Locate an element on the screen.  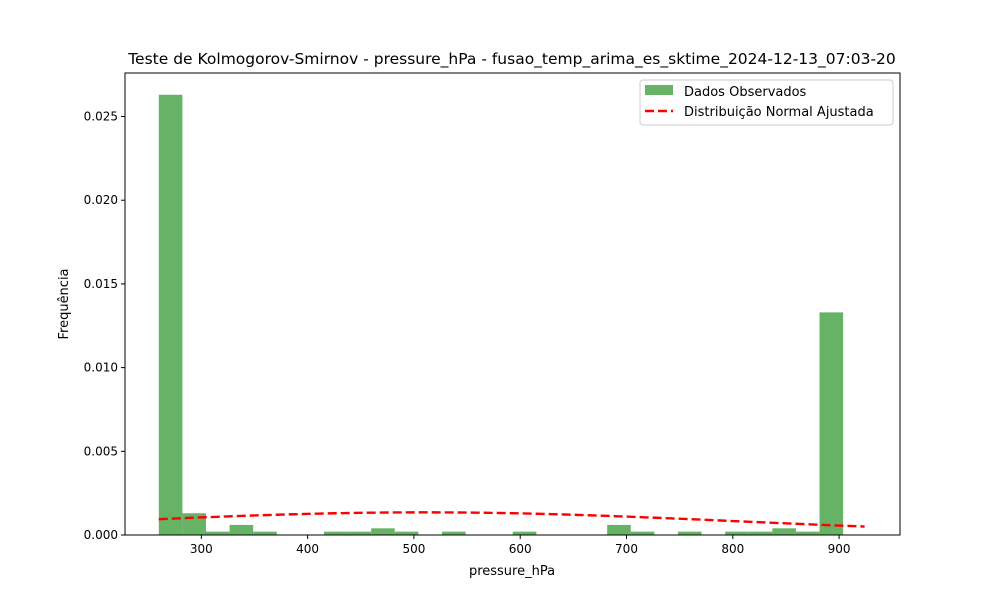
y-tick-label: 0.005 is located at coordinates (101, 451).